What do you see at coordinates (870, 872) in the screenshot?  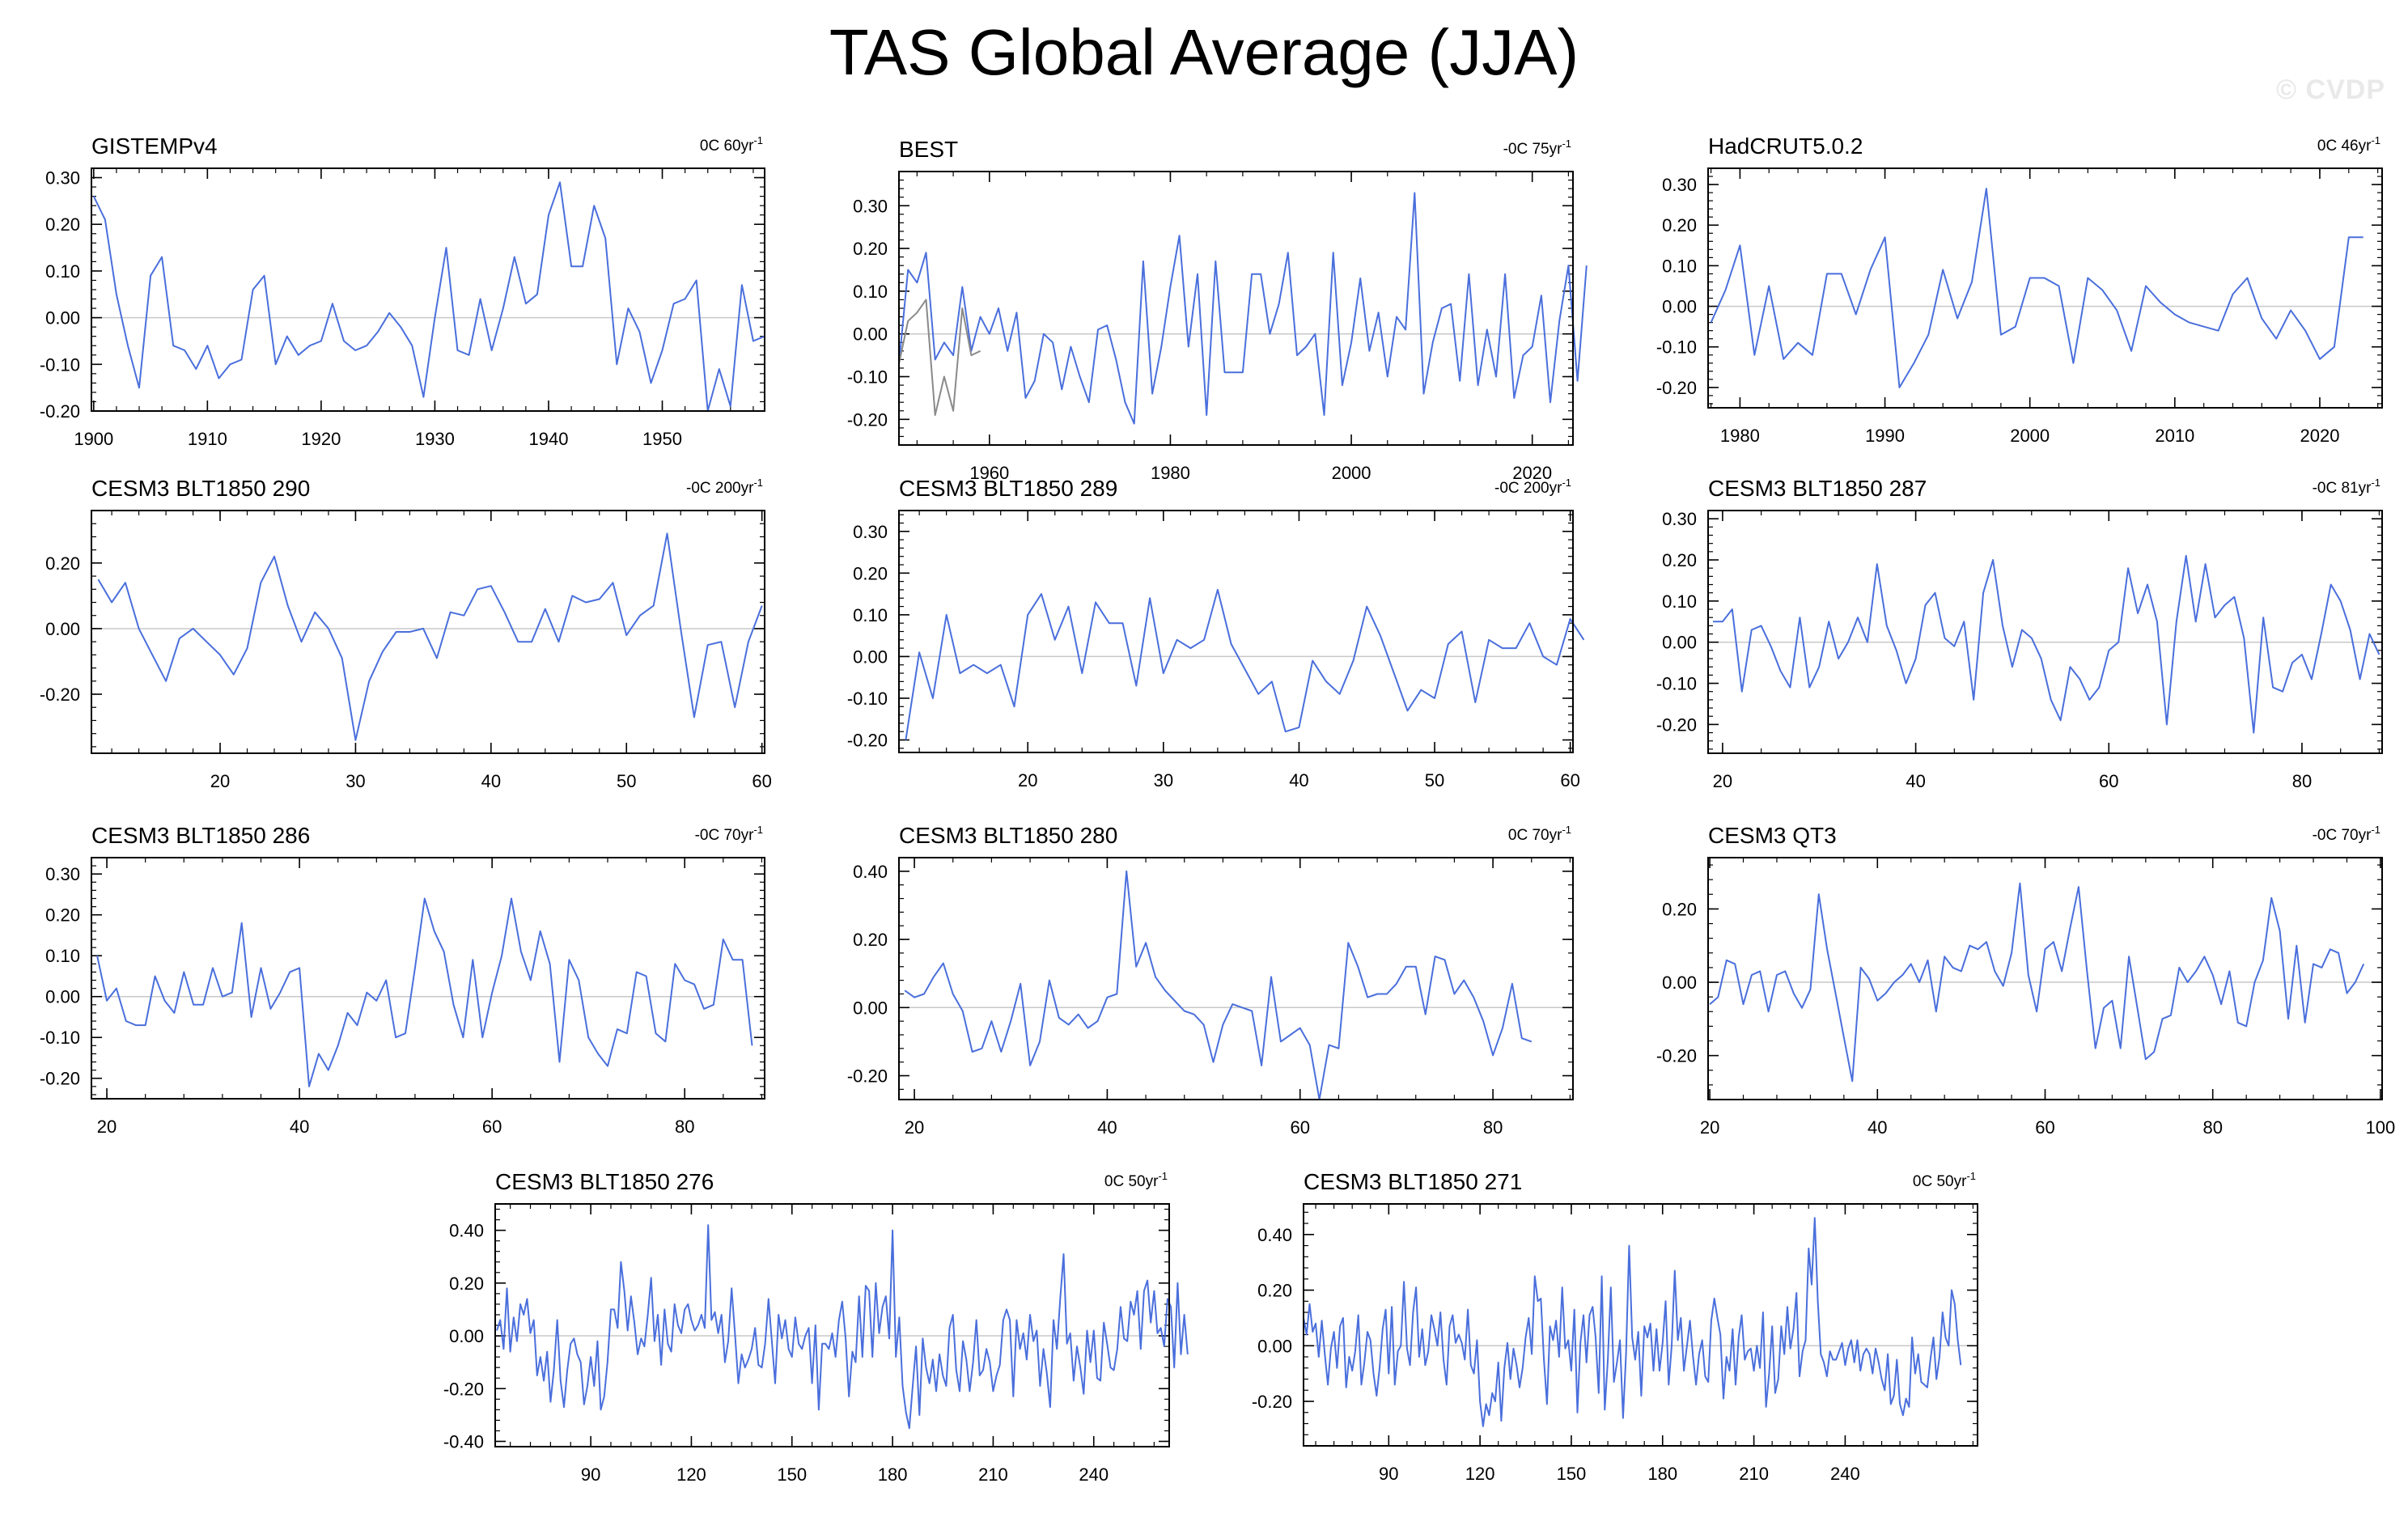 I see `y-tick-label: 0.40` at bounding box center [870, 872].